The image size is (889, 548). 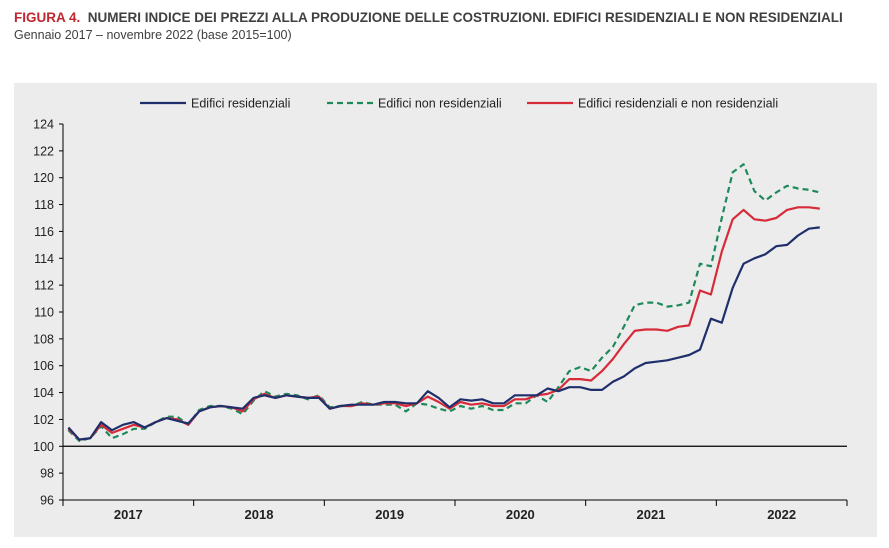 I want to click on x-tick-label: 2018, so click(x=259, y=514).